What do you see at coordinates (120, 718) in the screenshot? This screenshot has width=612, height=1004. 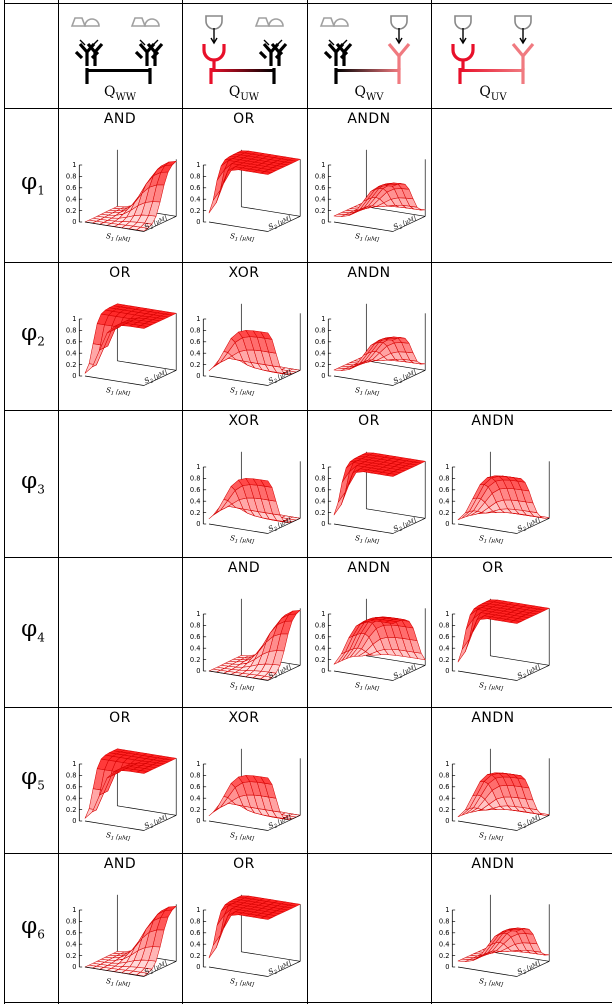 I see `gate-title: OR` at bounding box center [120, 718].